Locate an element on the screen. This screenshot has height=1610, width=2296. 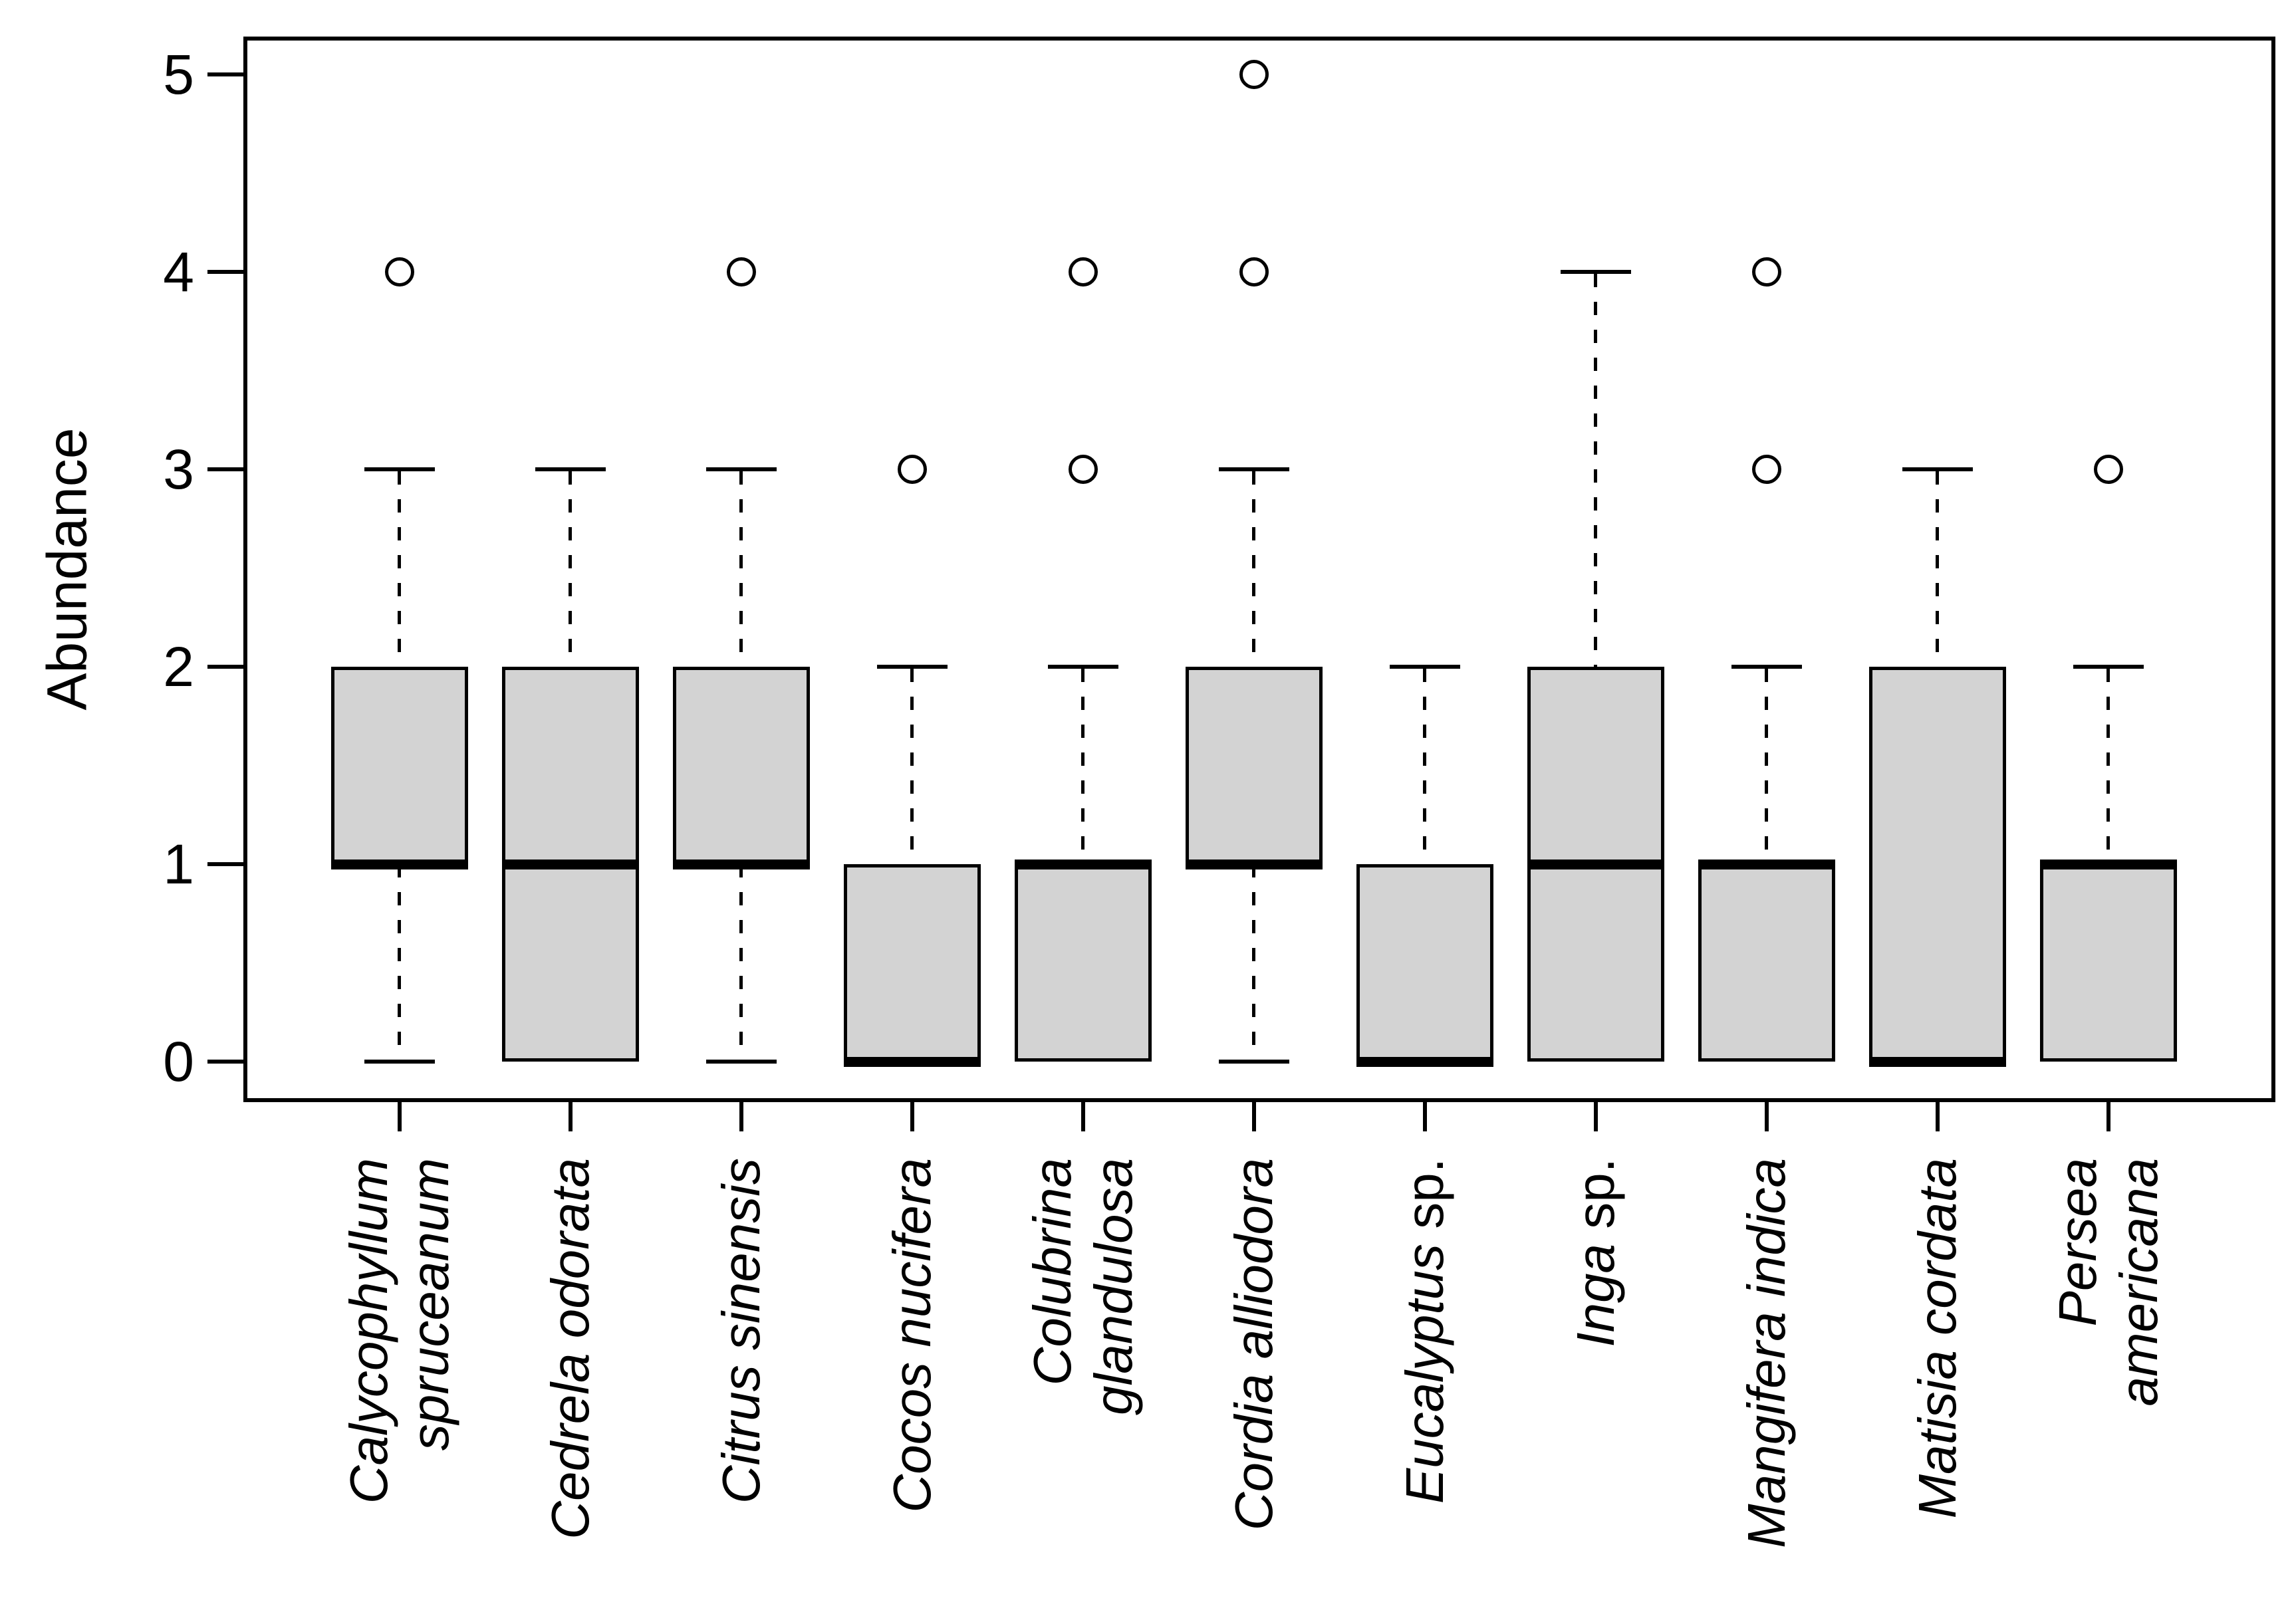
x-axis-label: Cocos nucifera is located at coordinates (913, 1377).